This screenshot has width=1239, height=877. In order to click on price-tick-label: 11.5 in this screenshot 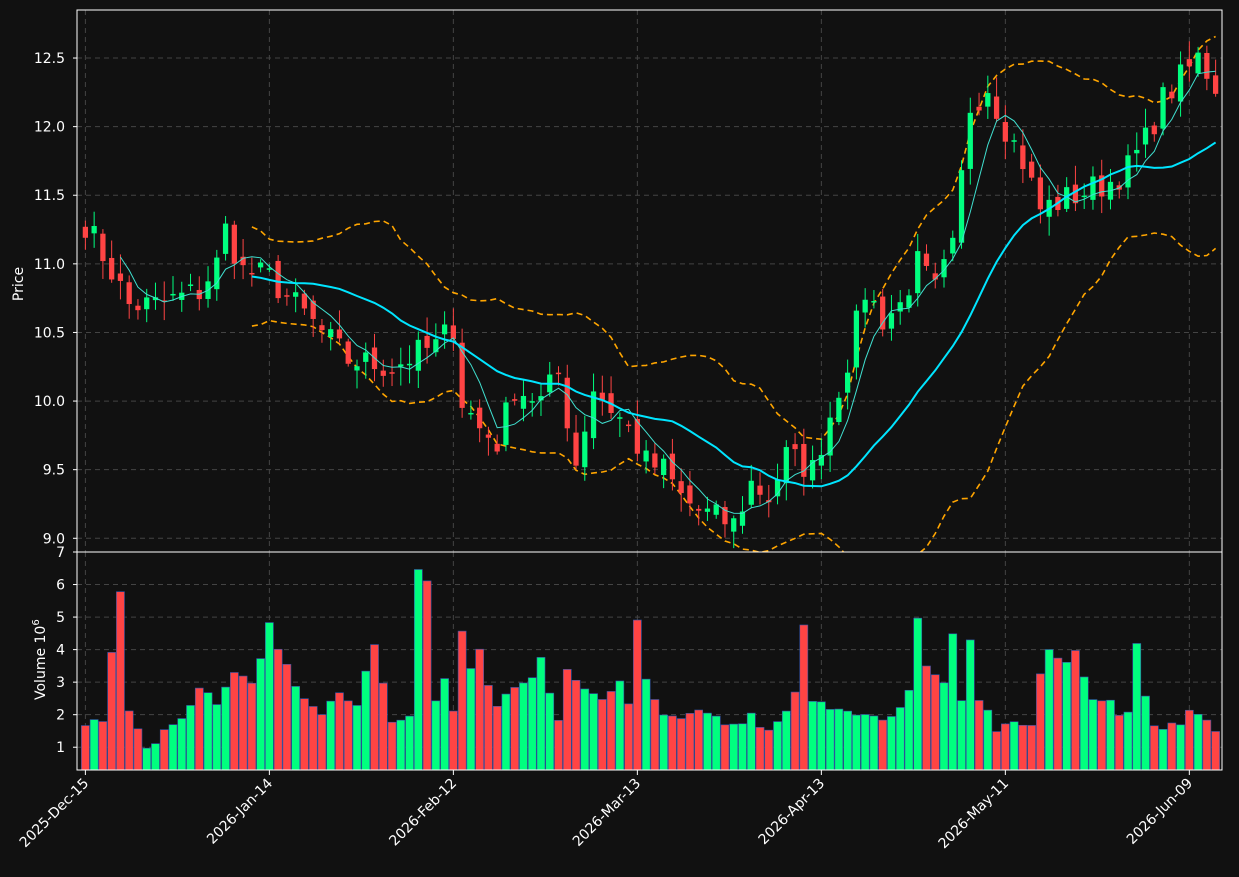, I will do `click(49, 196)`.